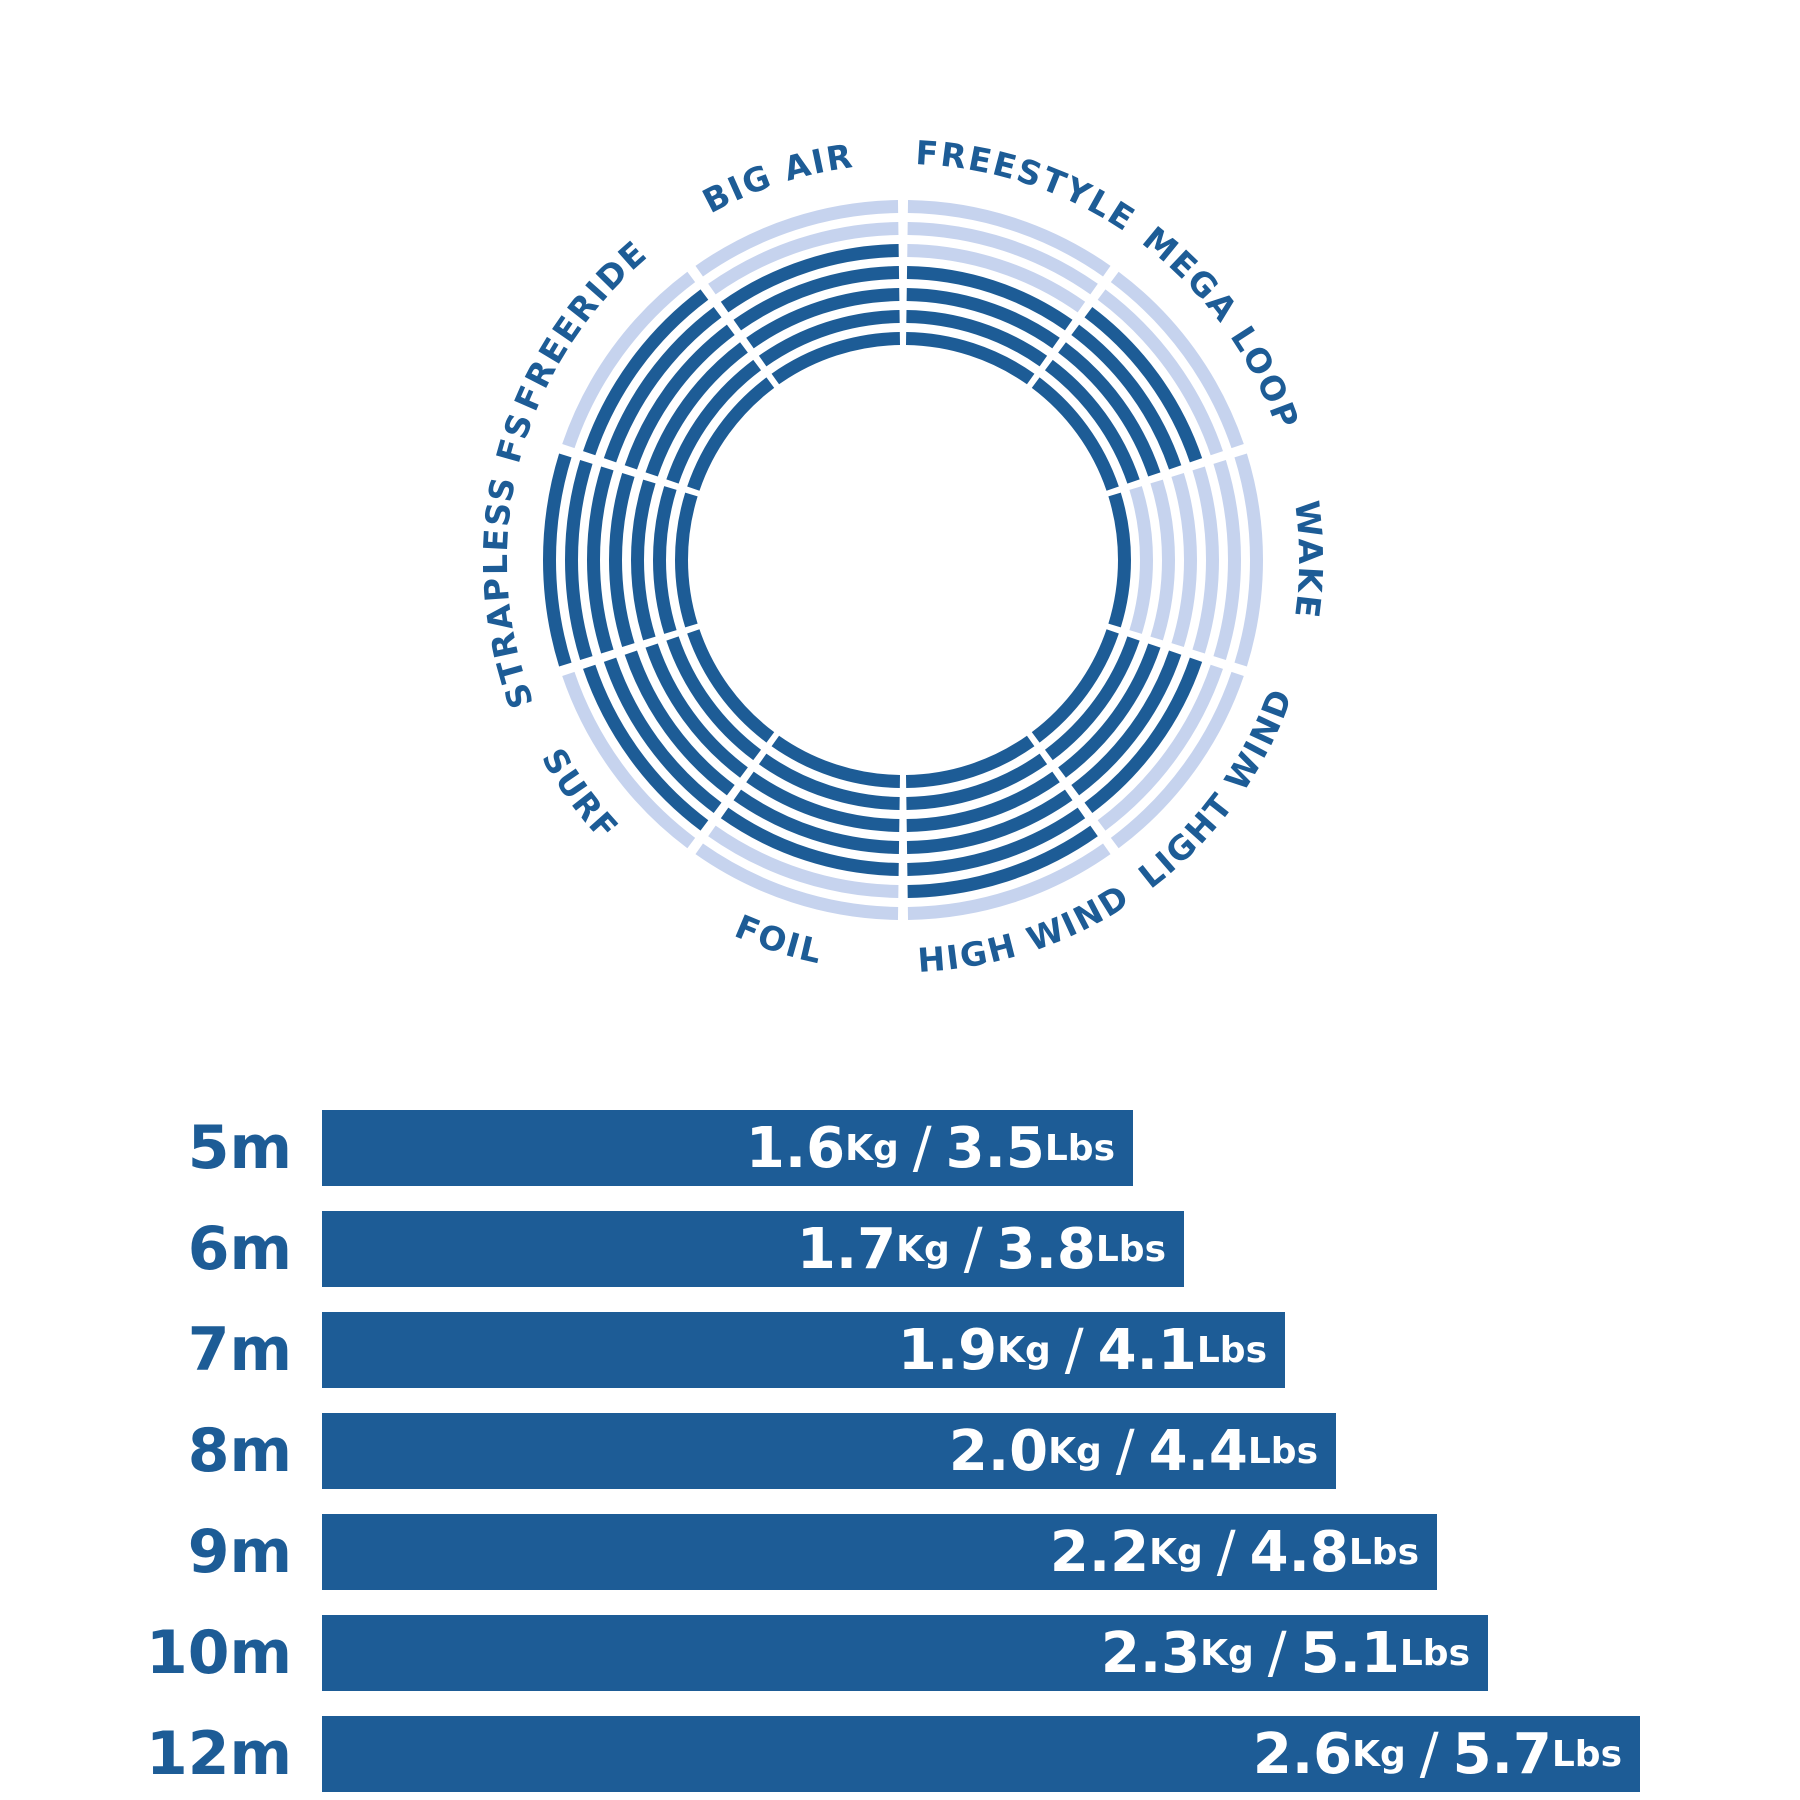  Describe the element at coordinates (947, 1350) in the screenshot. I see `kg-value: 1.9` at that location.